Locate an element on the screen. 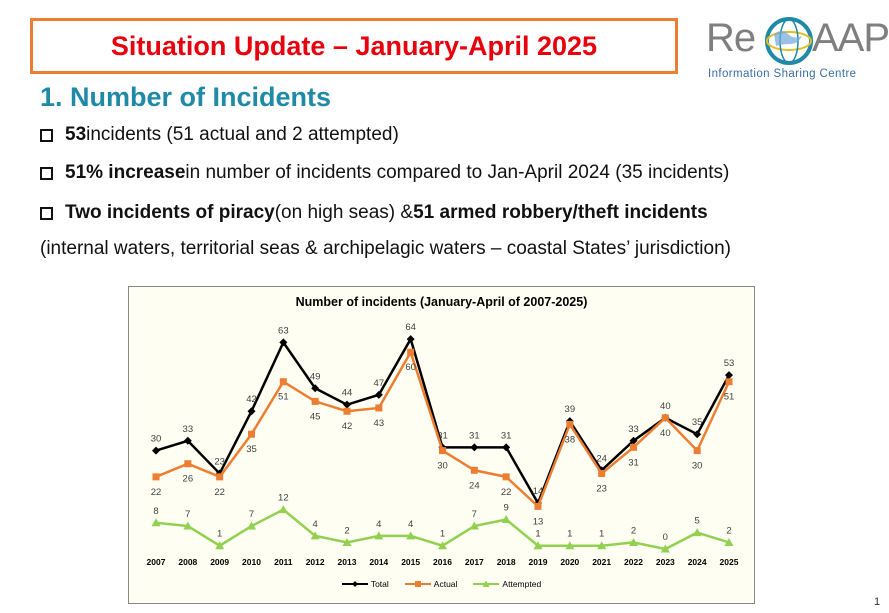  data-label: 60 is located at coordinates (410, 367).